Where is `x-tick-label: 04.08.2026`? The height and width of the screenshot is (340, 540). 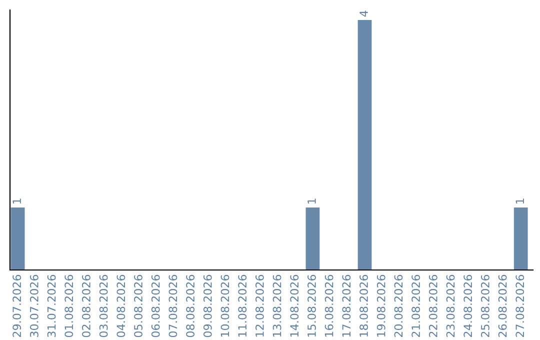 x-tick-label: 04.08.2026 is located at coordinates (121, 306).